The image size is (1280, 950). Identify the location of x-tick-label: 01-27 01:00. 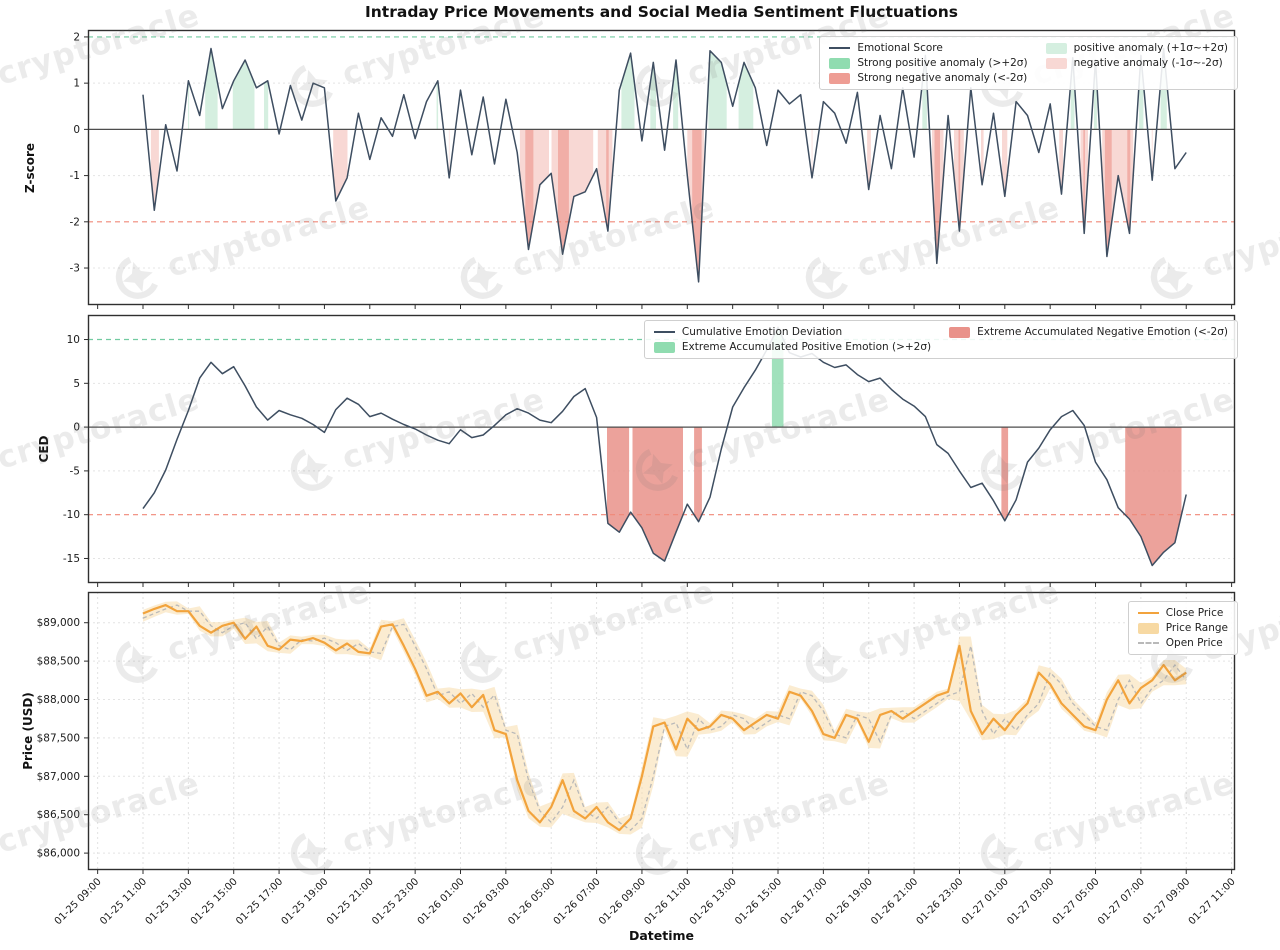
(985, 901).